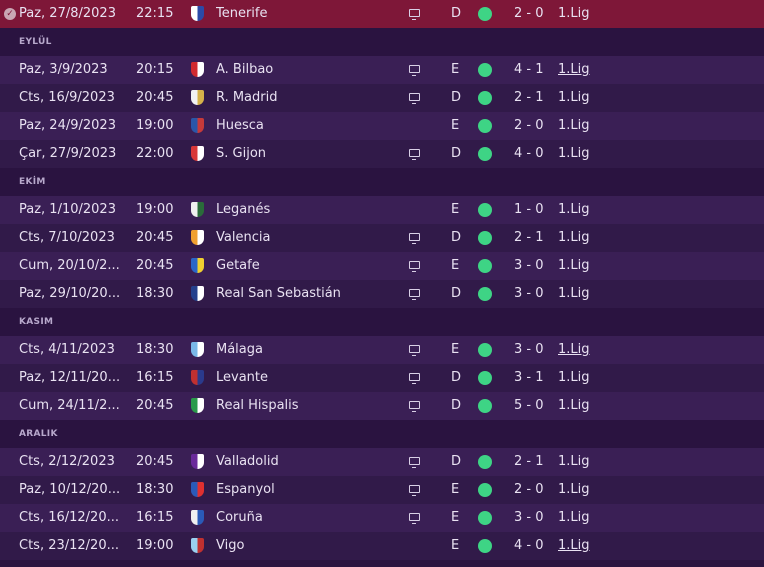 The height and width of the screenshot is (567, 764). Describe the element at coordinates (382, 378) in the screenshot. I see `fixture-row: Paz, 12/11/20... 16:15 Levante D 3 - 1 1.Lig` at that location.